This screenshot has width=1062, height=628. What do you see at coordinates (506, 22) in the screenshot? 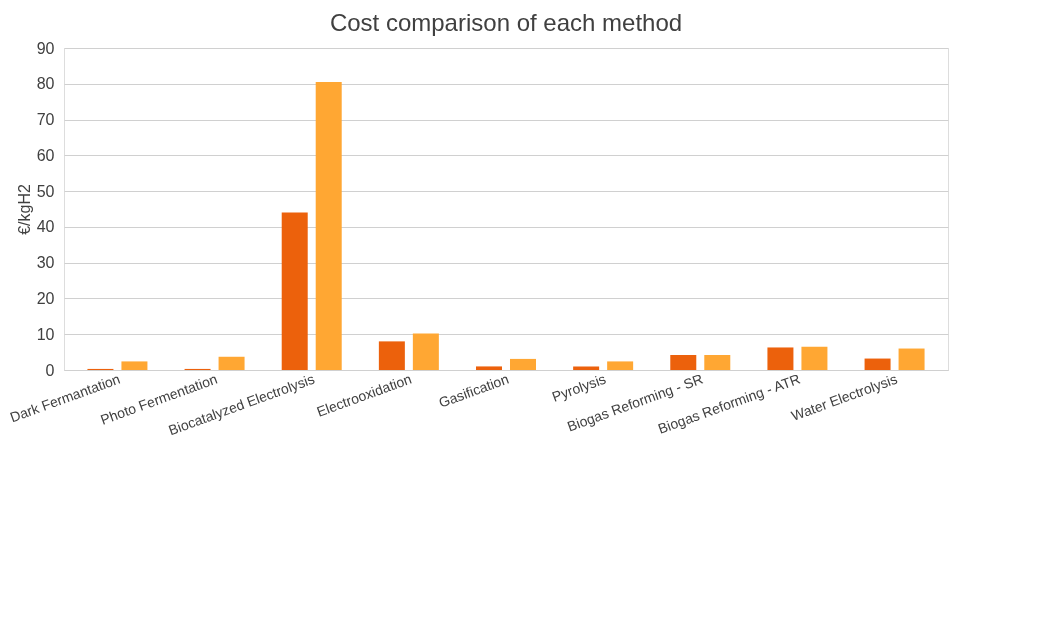
I see `chart-title: Cost comparison of each method` at bounding box center [506, 22].